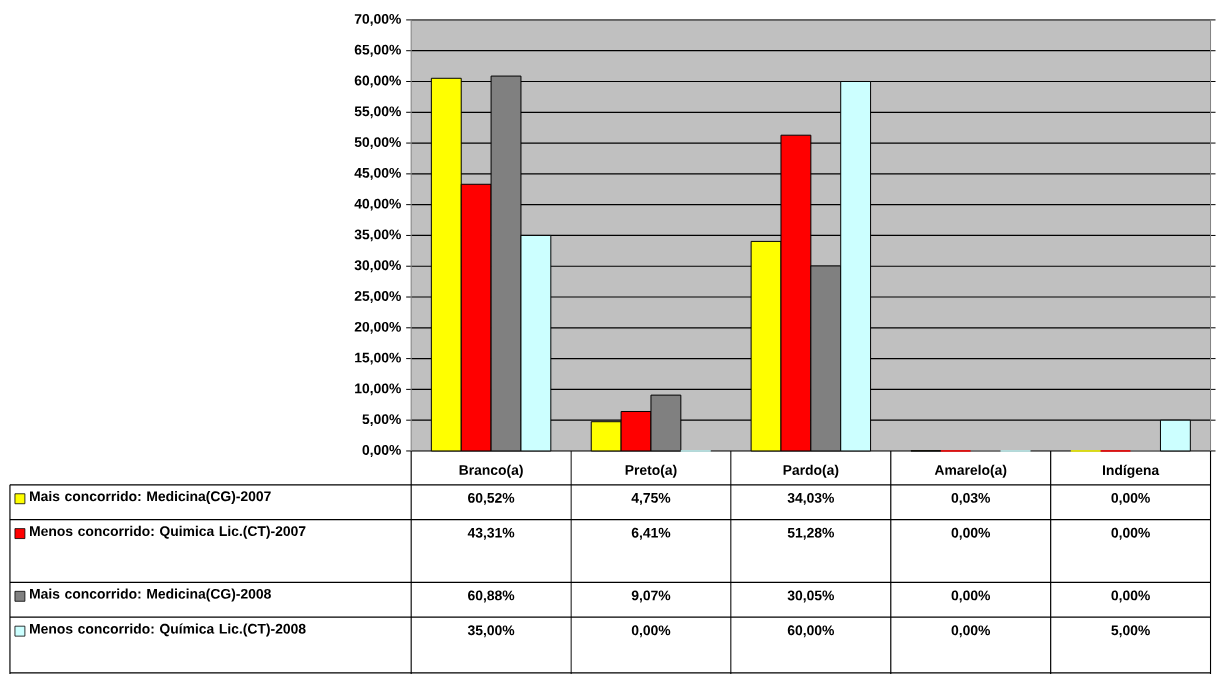 The width and height of the screenshot is (1216, 675). Describe the element at coordinates (971, 499) in the screenshot. I see `data-label: 0,03%` at that location.